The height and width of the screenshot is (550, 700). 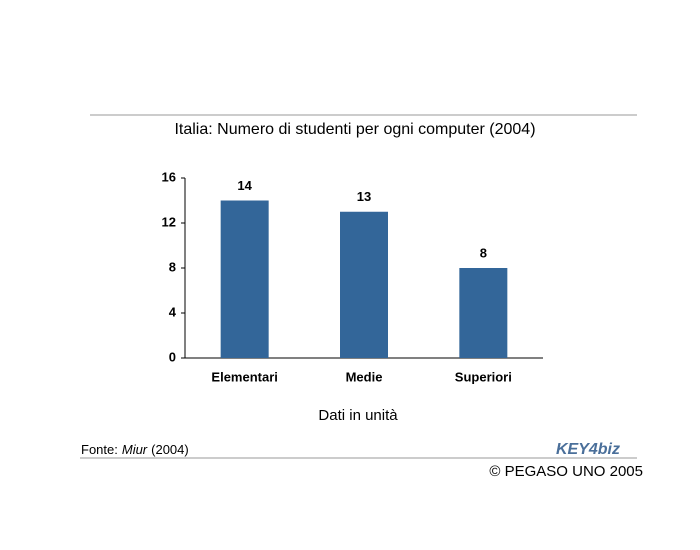 I want to click on data-label: 13, so click(x=364, y=196).